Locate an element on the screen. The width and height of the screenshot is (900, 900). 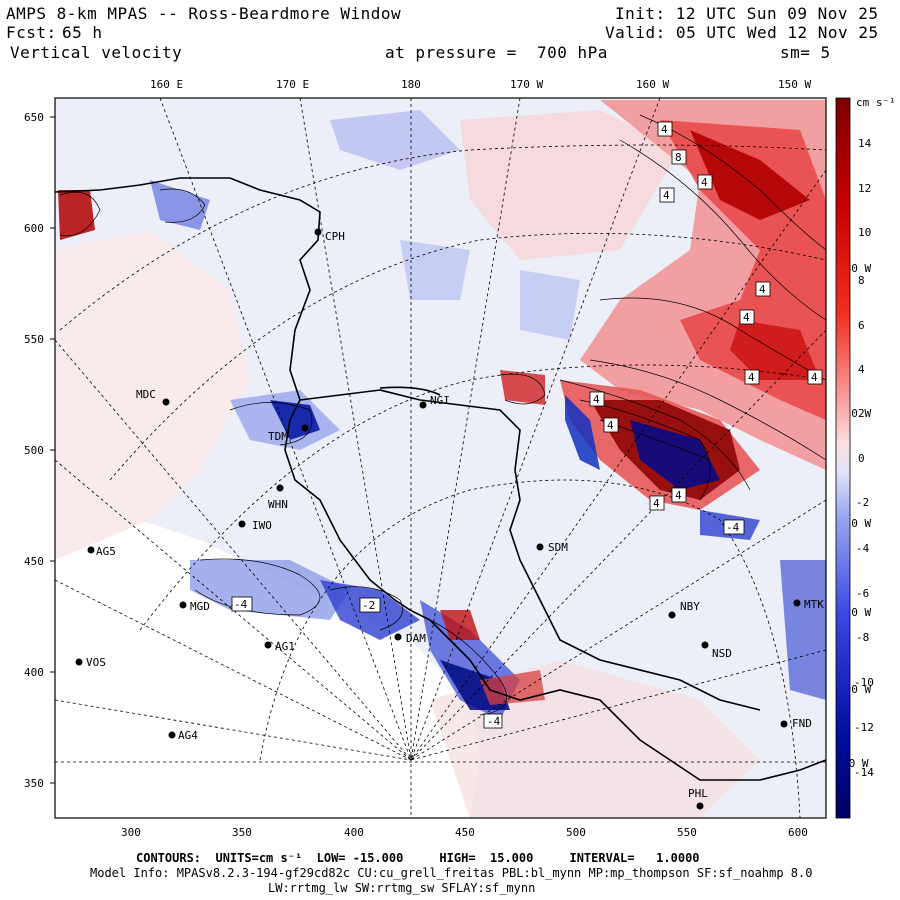
smoothing: sm= 5 is located at coordinates (805, 52).